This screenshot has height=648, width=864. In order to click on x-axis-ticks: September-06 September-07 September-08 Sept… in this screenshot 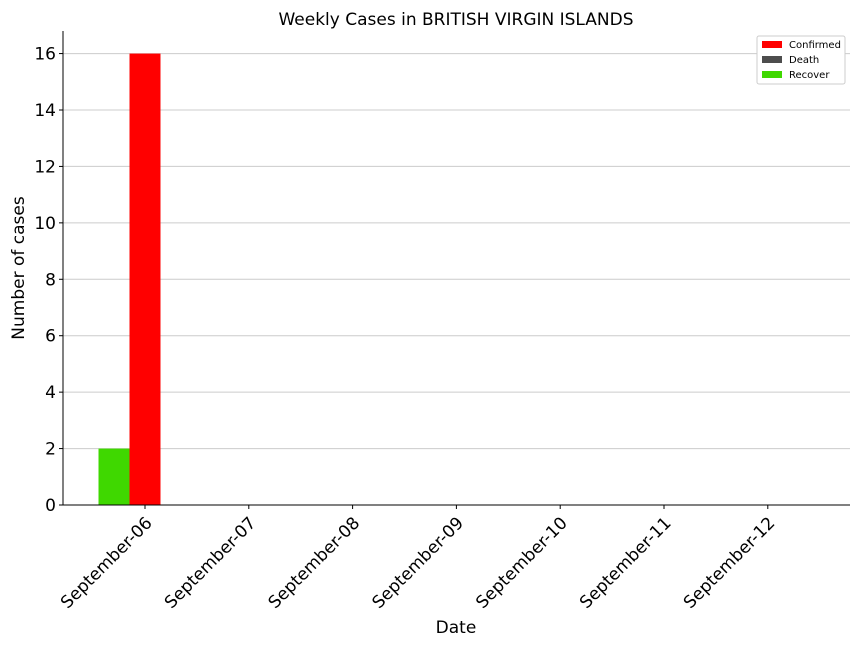, I will do `click(418, 559)`.